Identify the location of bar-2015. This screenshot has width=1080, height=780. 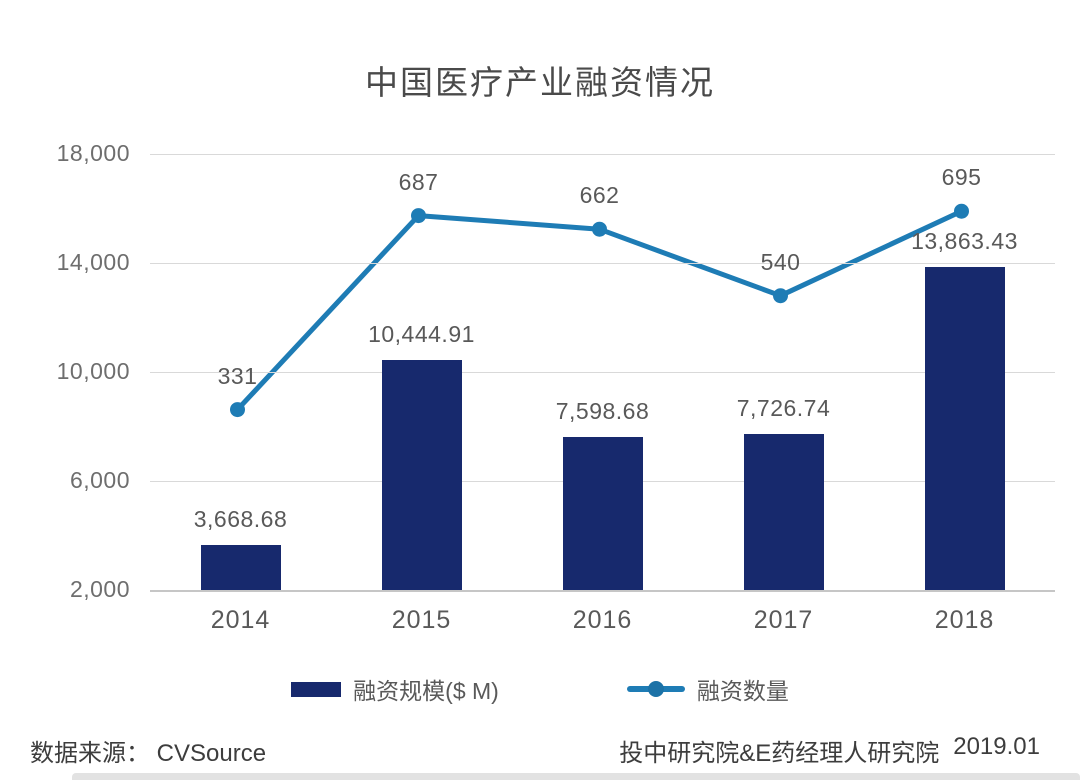
(421, 474).